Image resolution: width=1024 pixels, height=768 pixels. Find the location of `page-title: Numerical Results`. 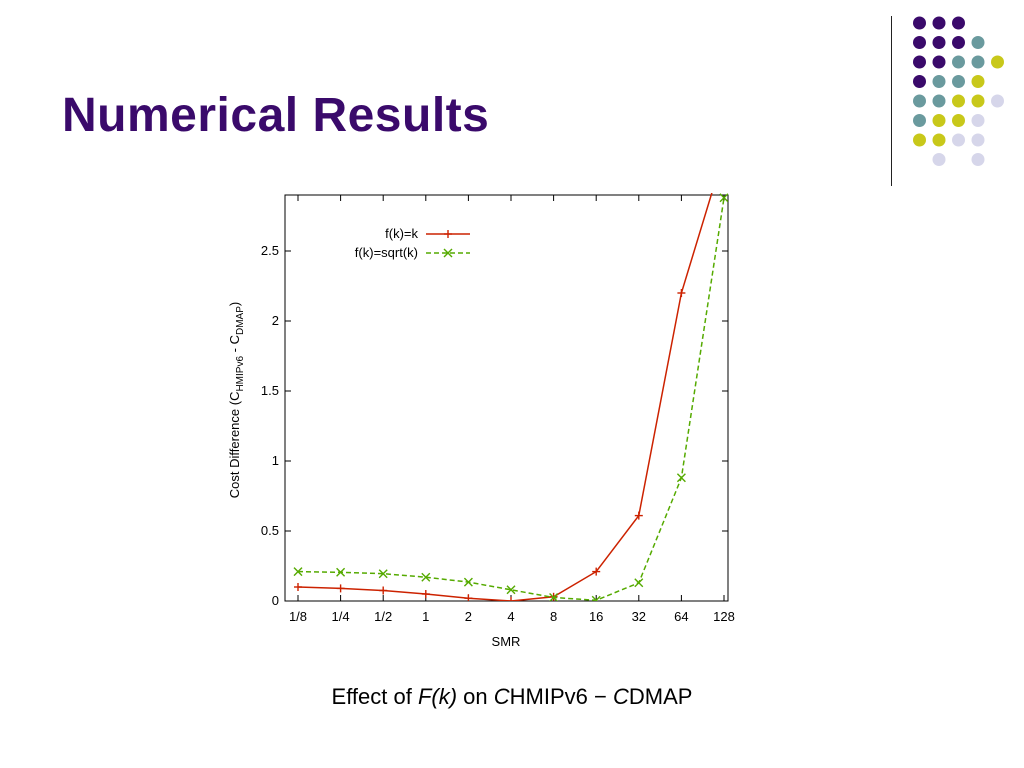

page-title: Numerical Results is located at coordinates (276, 115).